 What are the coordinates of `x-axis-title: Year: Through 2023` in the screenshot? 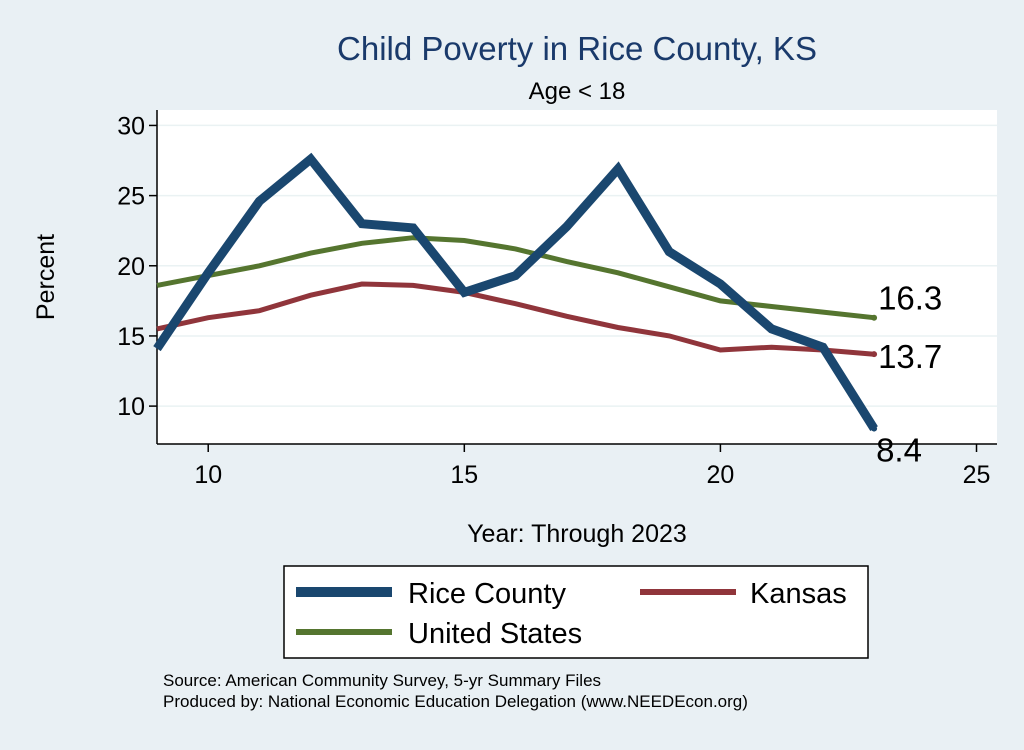 It's located at (577, 534).